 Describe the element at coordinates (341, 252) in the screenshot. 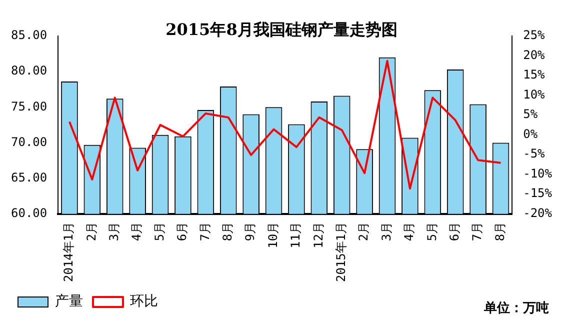

I see `x-tick-label: 2015年1月` at that location.